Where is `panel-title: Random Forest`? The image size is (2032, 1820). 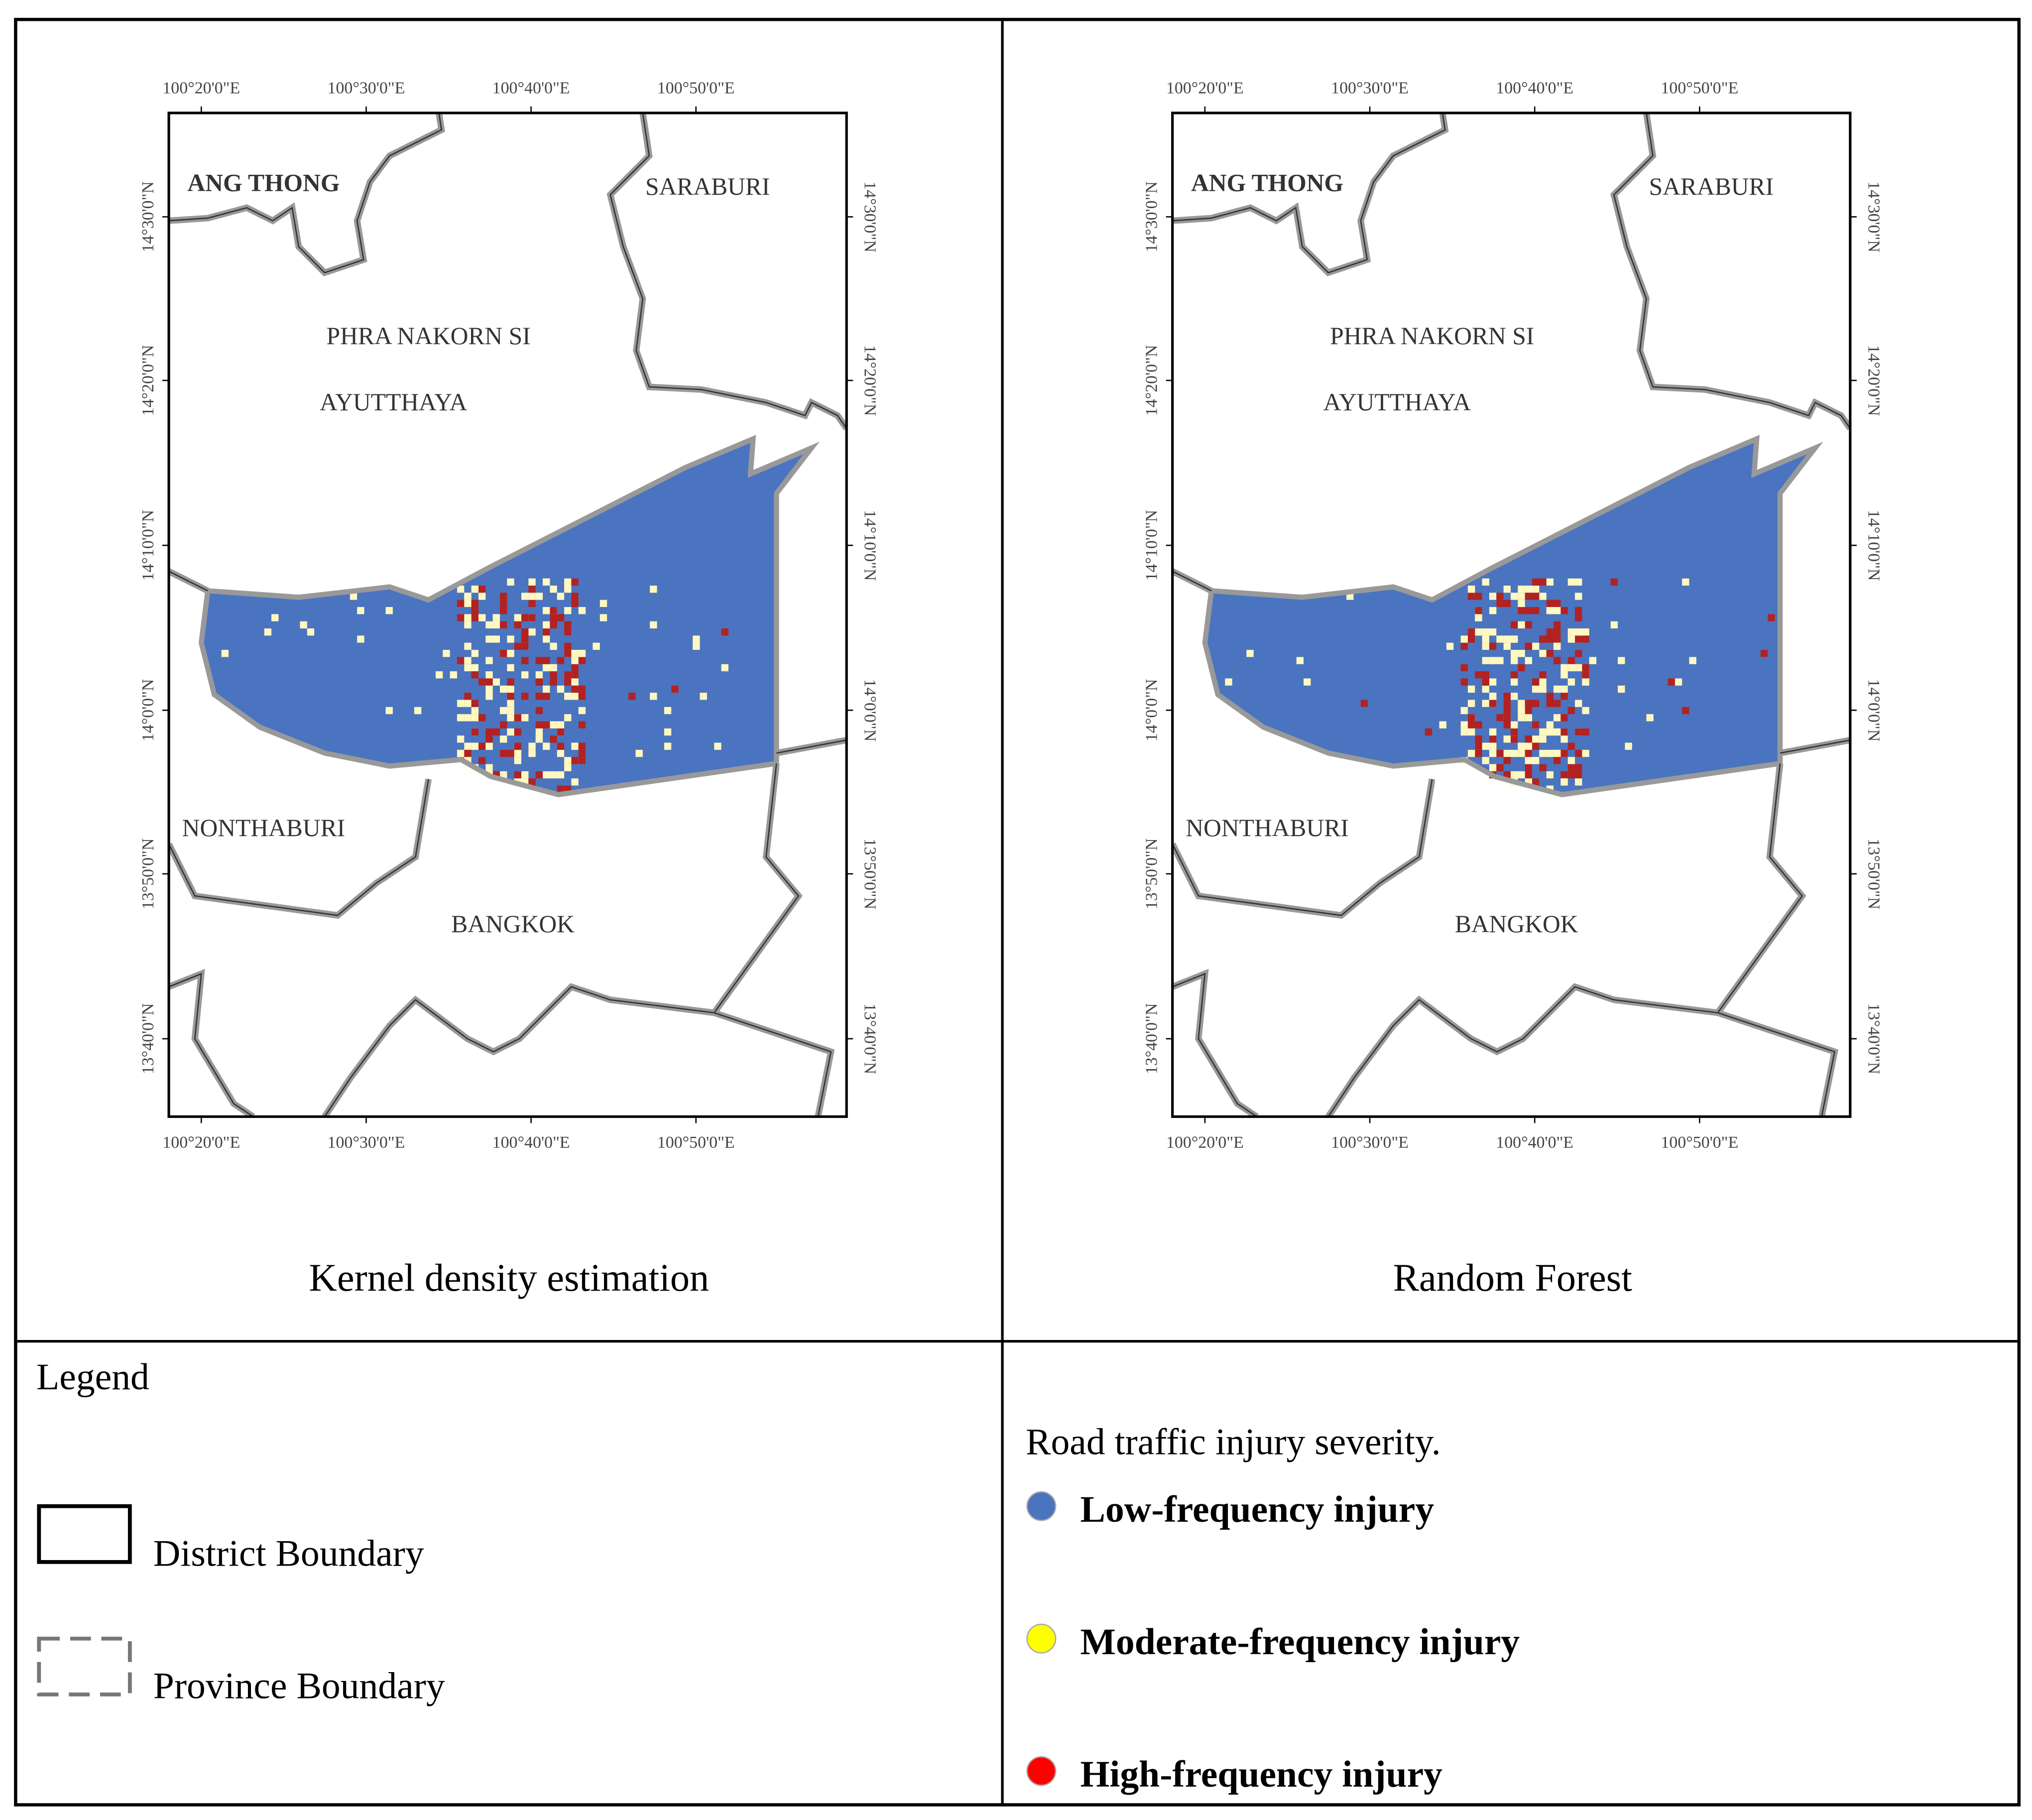 panel-title: Random Forest is located at coordinates (1512, 1277).